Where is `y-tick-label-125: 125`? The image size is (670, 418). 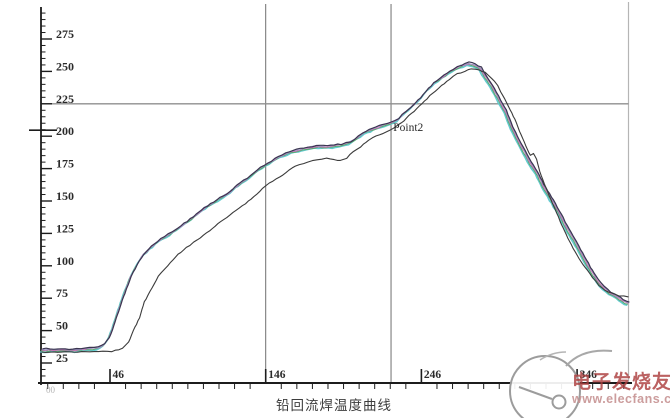 y-tick-label-125: 125 is located at coordinates (65, 228).